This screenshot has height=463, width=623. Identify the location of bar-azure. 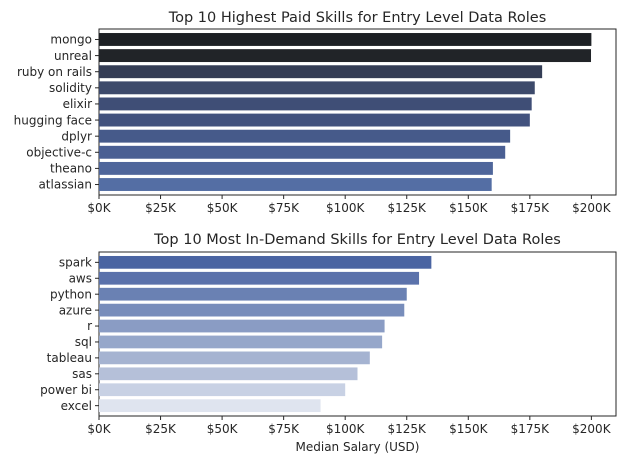
(252, 310).